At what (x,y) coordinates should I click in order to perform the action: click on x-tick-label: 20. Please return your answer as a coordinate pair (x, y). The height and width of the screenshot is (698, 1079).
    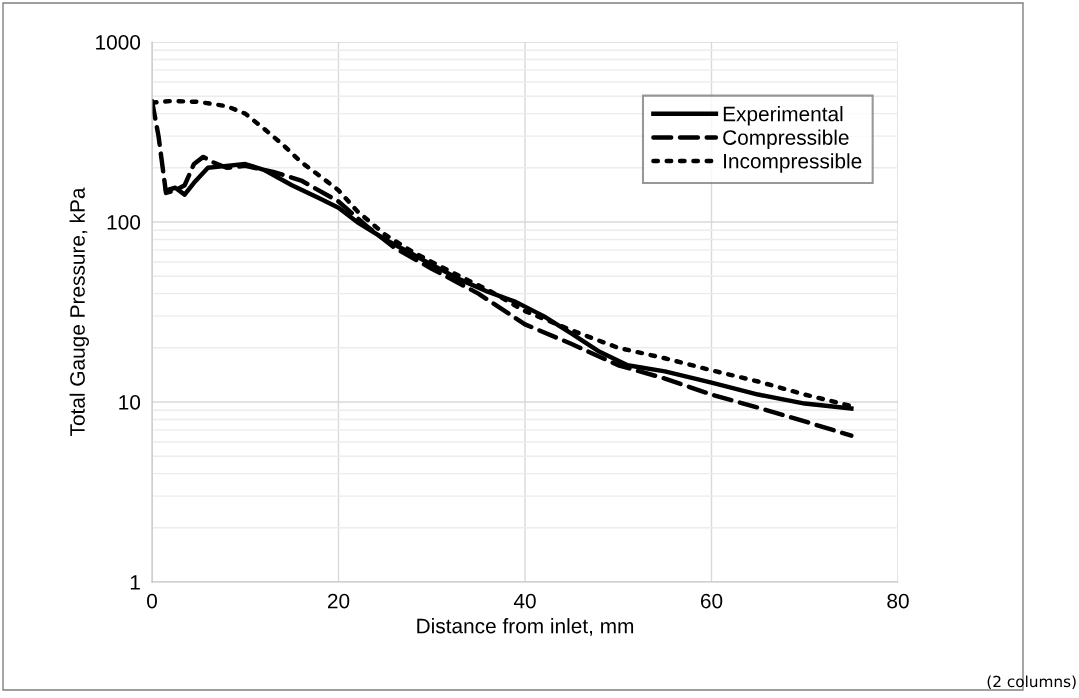
    Looking at the image, I should click on (338, 601).